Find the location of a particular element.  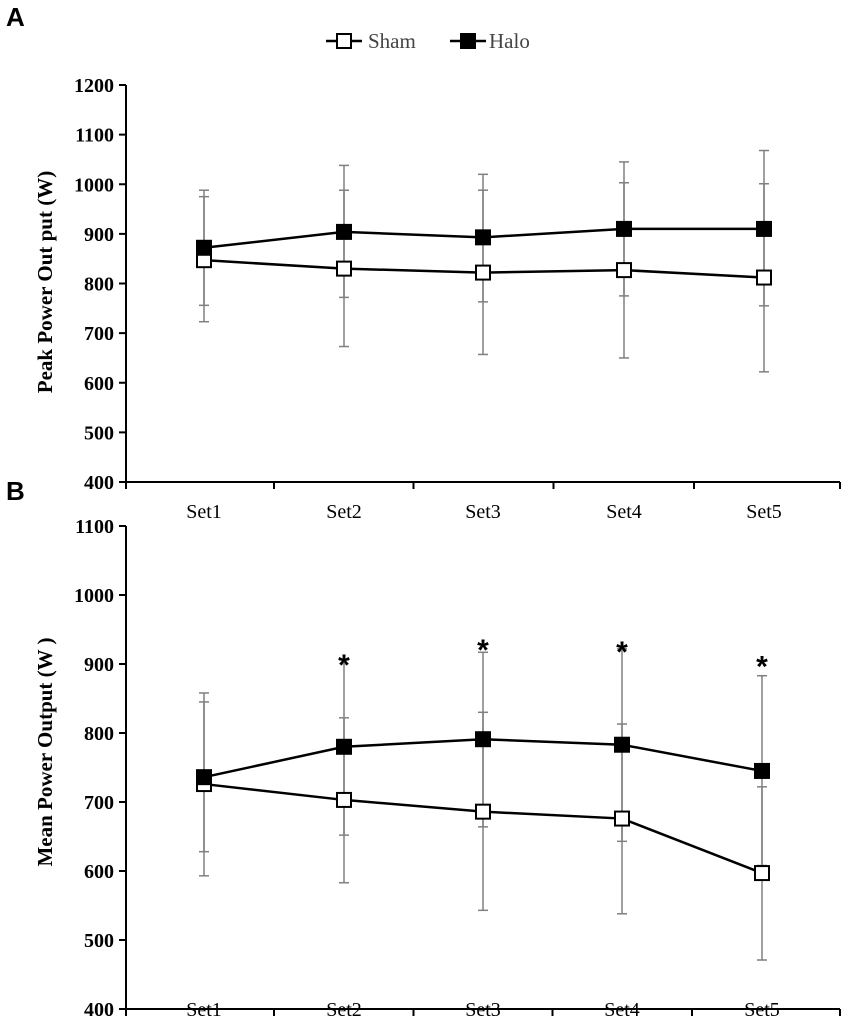

panel-b-y-tick-label: 800 is located at coordinates (99, 734).